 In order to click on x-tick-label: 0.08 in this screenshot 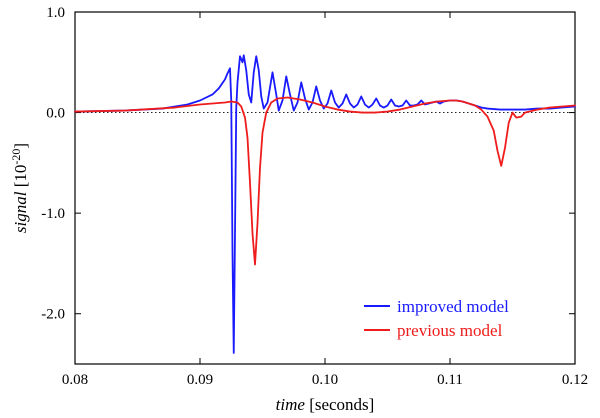, I will do `click(75, 380)`.